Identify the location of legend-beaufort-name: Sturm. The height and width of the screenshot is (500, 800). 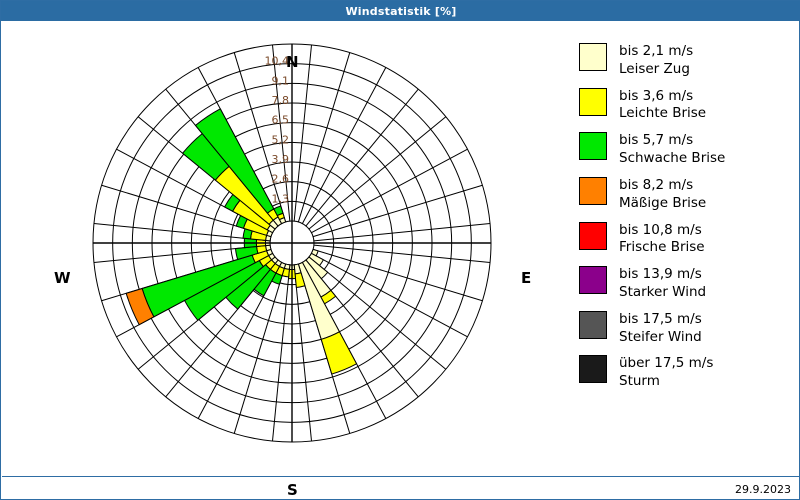
(639, 381).